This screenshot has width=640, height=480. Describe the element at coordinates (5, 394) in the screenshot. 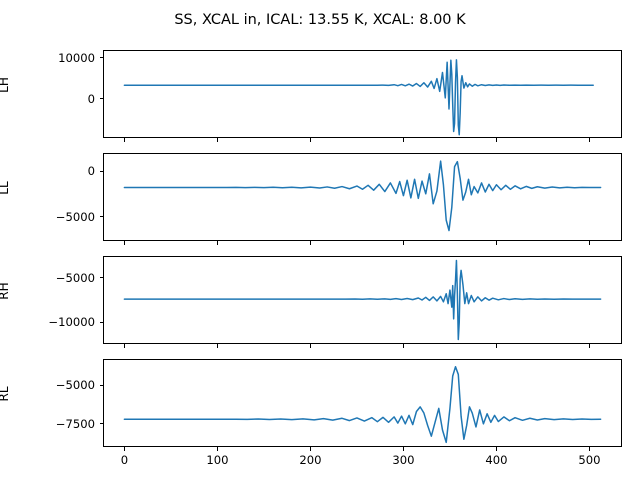

I see `y-axis-label-rl: RL` at that location.